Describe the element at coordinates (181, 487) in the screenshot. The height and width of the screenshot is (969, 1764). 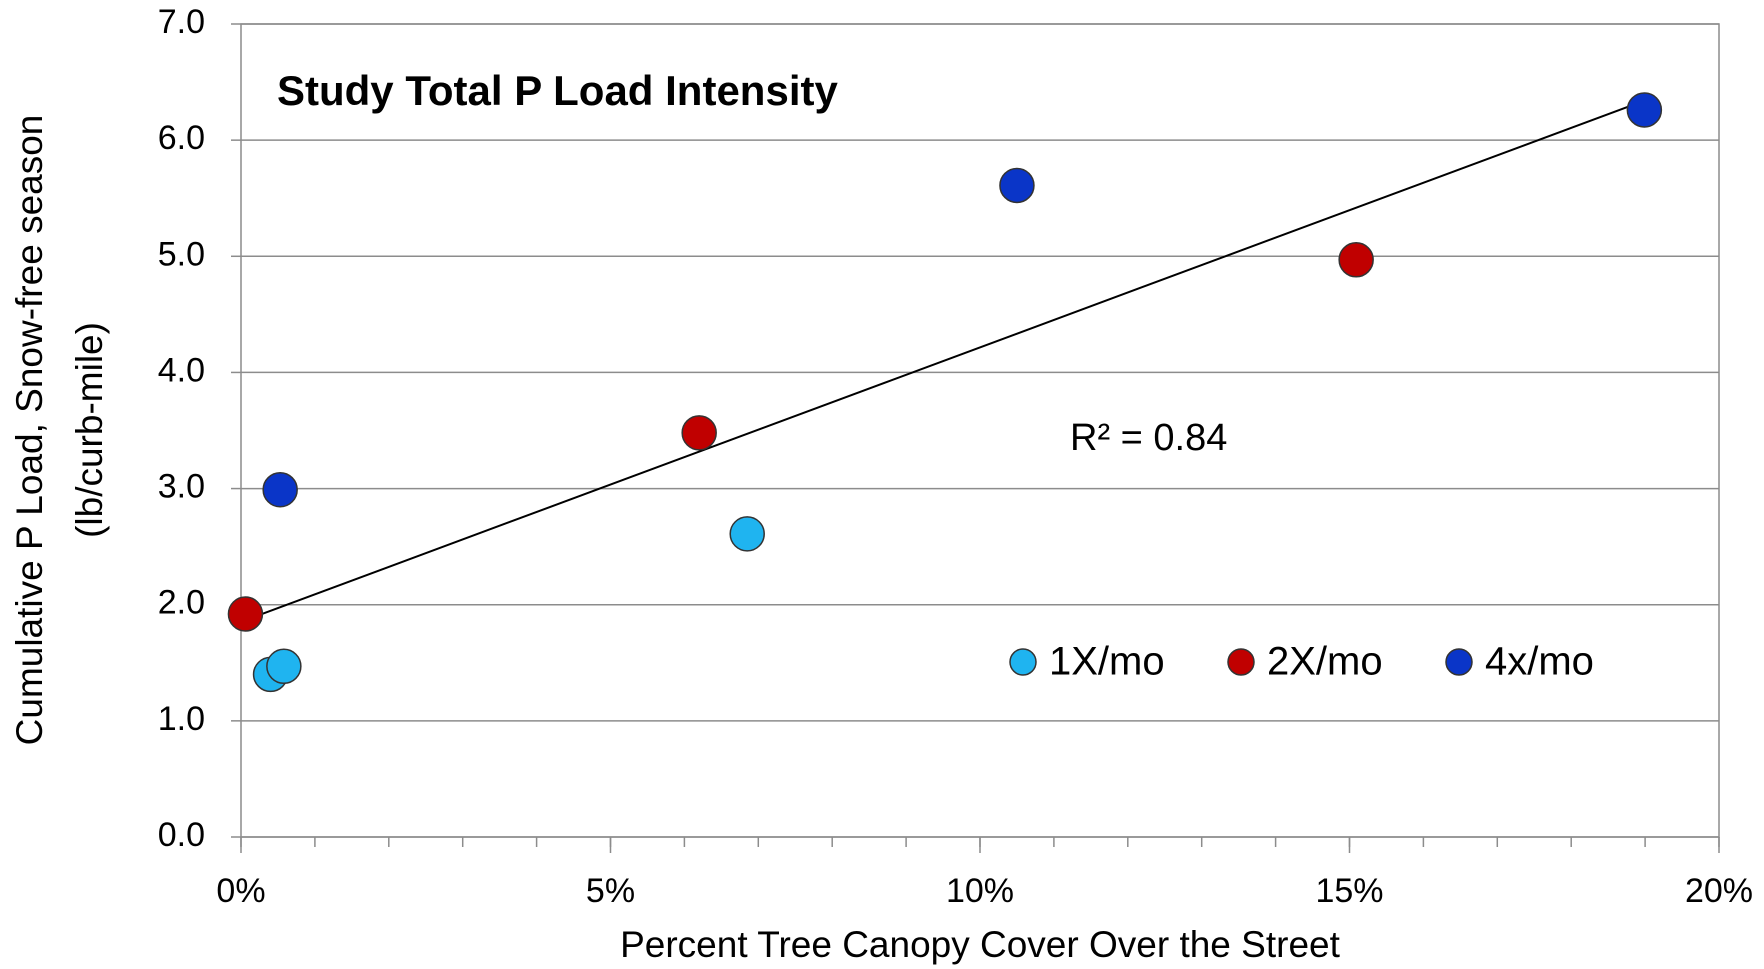
I see `y-tick-label: 3.0` at that location.